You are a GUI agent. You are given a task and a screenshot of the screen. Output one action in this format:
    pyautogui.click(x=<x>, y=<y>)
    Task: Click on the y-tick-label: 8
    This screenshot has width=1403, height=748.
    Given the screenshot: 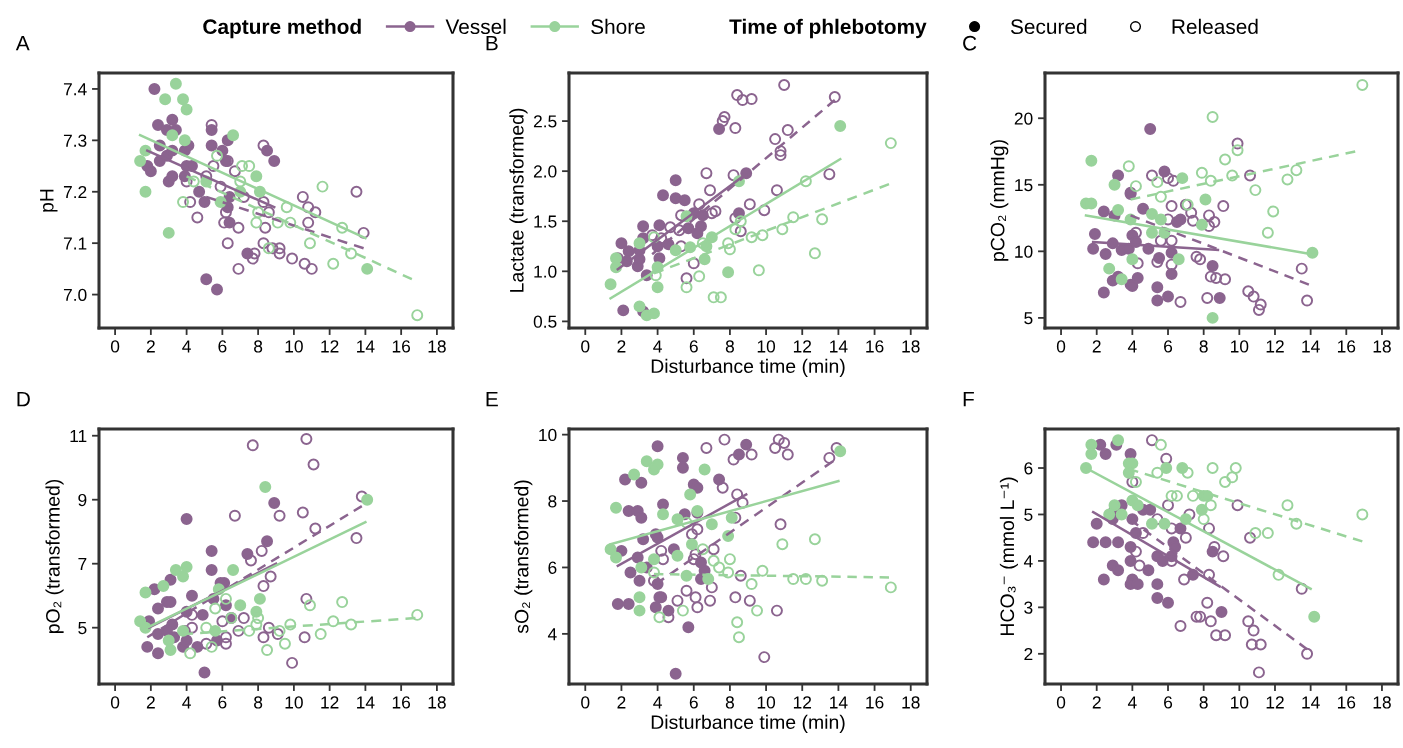 What is the action you would take?
    pyautogui.click(x=552, y=501)
    